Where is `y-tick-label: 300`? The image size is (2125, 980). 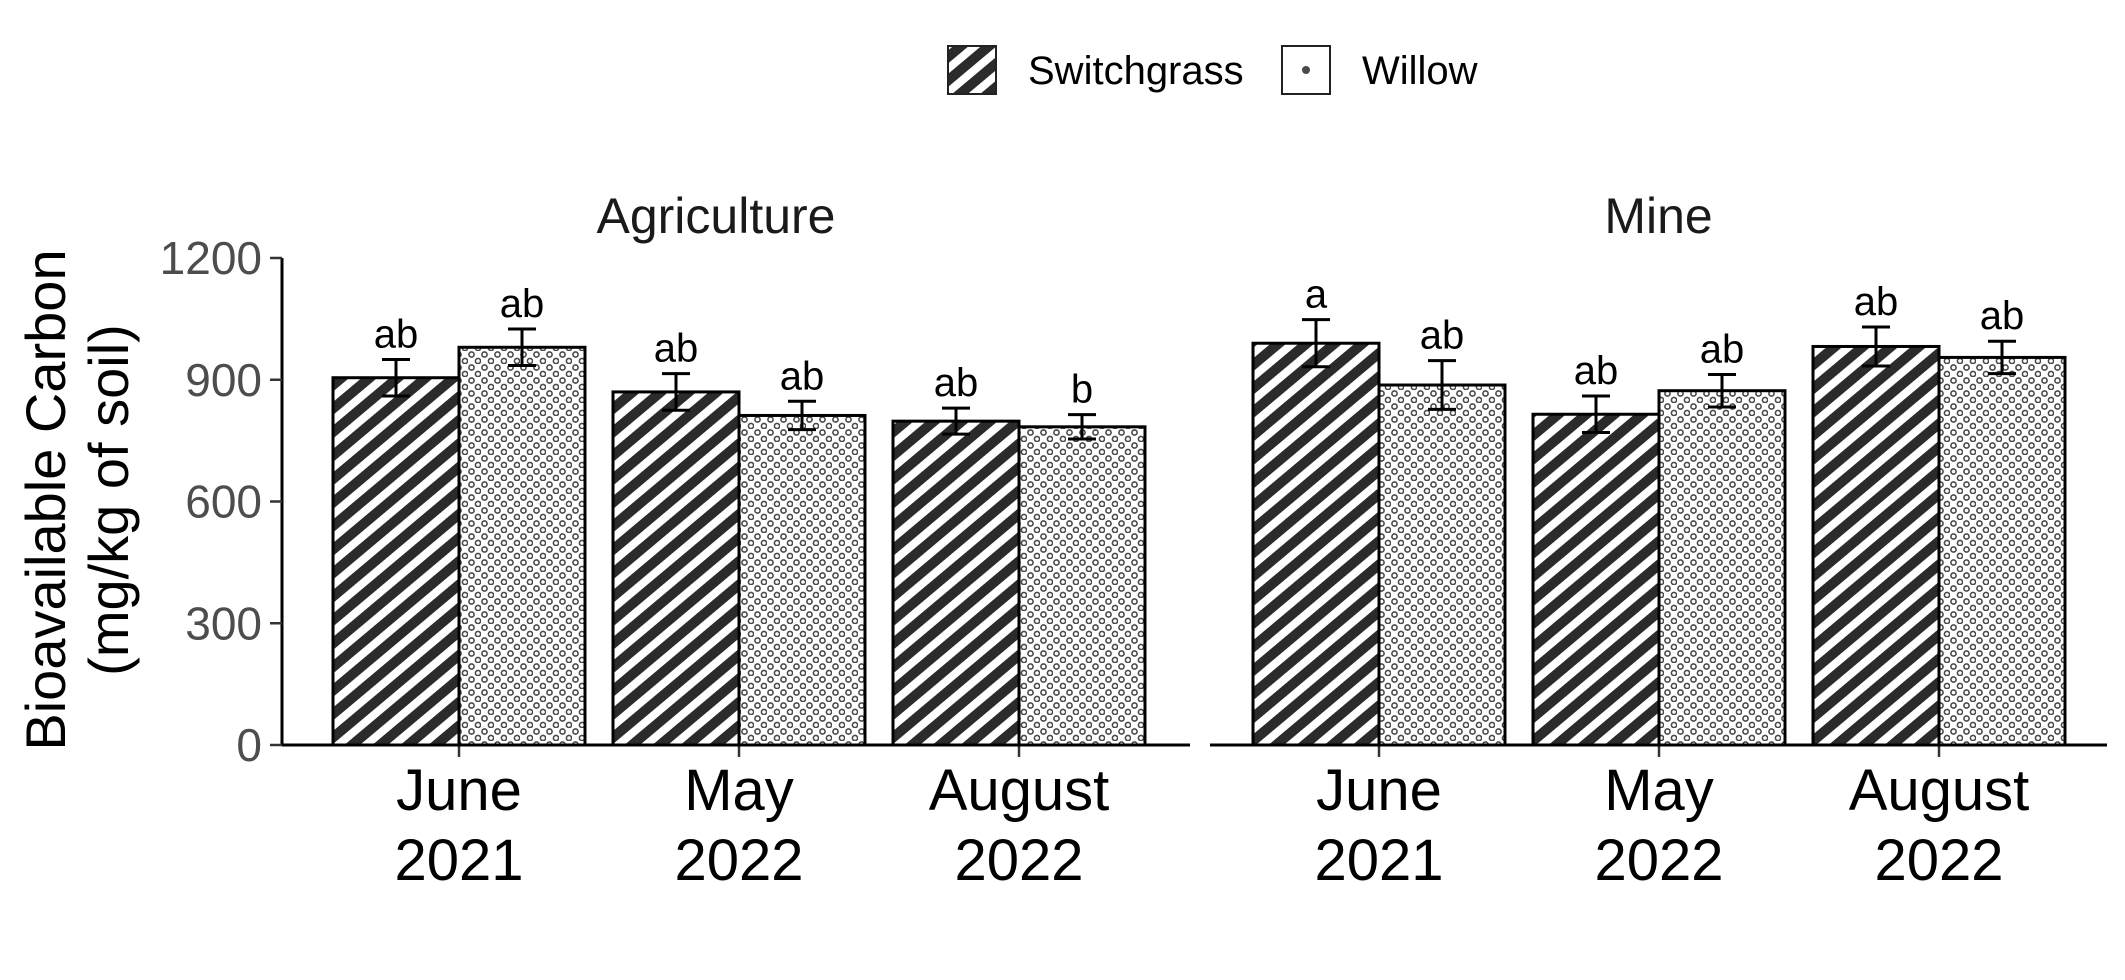
y-tick-label: 300 is located at coordinates (223, 623).